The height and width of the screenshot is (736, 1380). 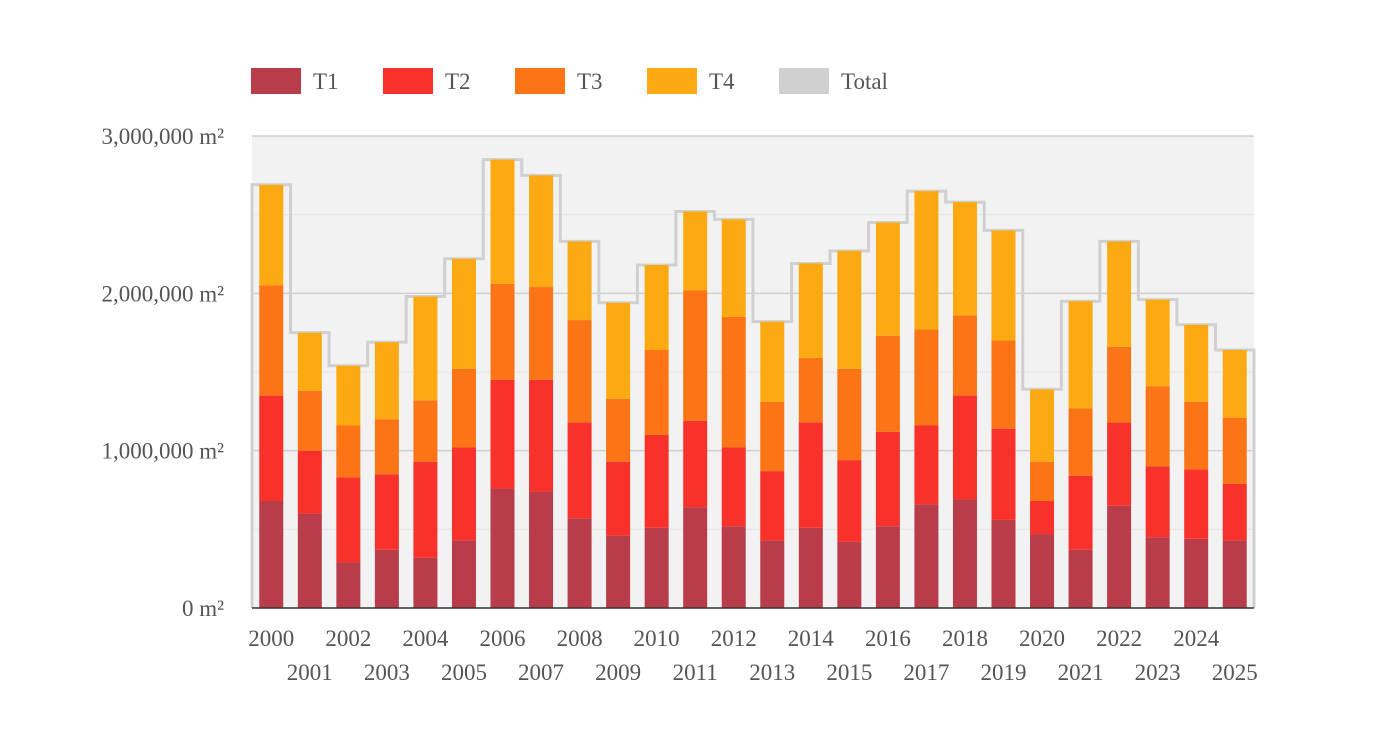 What do you see at coordinates (590, 81) in the screenshot?
I see `legend-label-t3: T3` at bounding box center [590, 81].